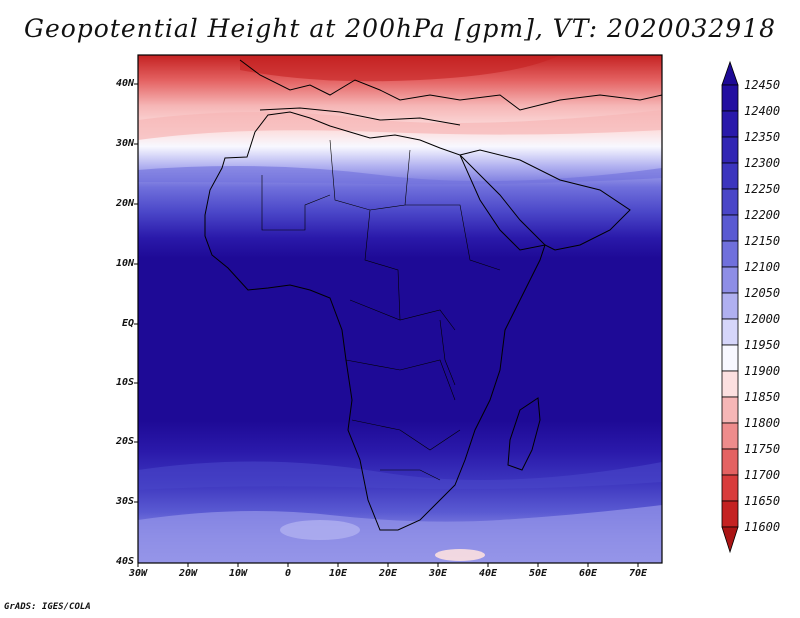 This screenshot has width=800, height=618. What do you see at coordinates (451, 85) in the screenshot?
I see `europe-coastline` at bounding box center [451, 85].